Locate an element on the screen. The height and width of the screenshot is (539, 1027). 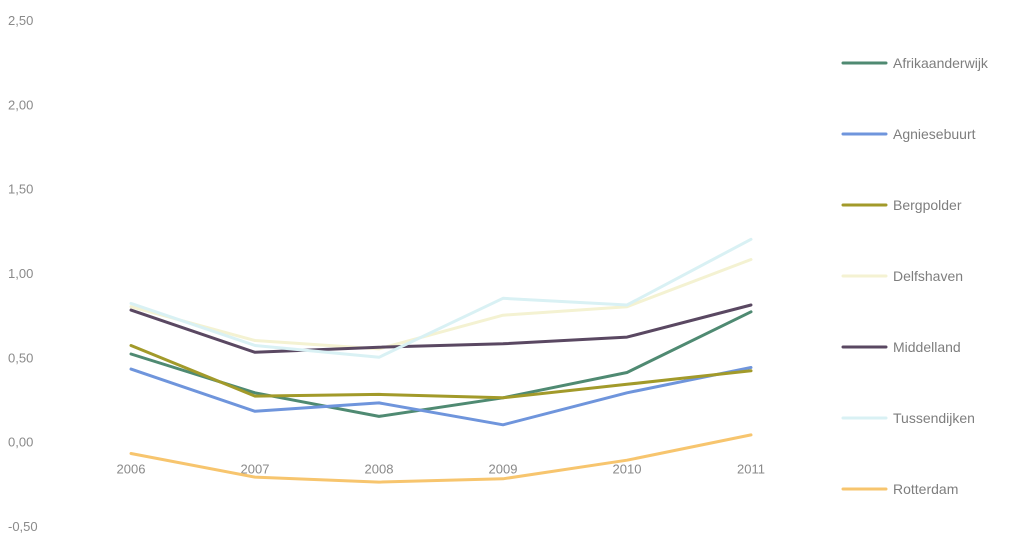
series-line-tussendijken is located at coordinates (441, 298).